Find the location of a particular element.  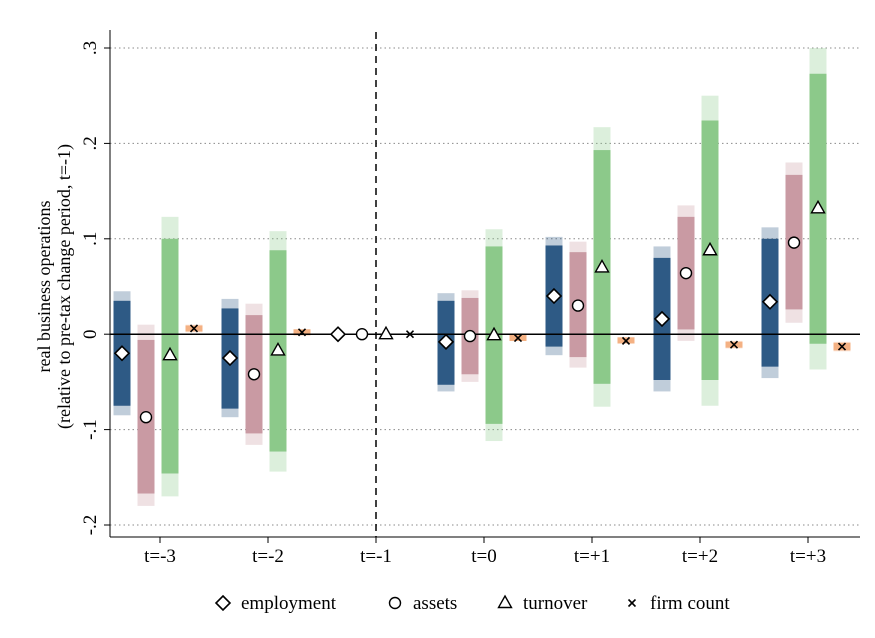

legend-label: employment is located at coordinates (289, 603).